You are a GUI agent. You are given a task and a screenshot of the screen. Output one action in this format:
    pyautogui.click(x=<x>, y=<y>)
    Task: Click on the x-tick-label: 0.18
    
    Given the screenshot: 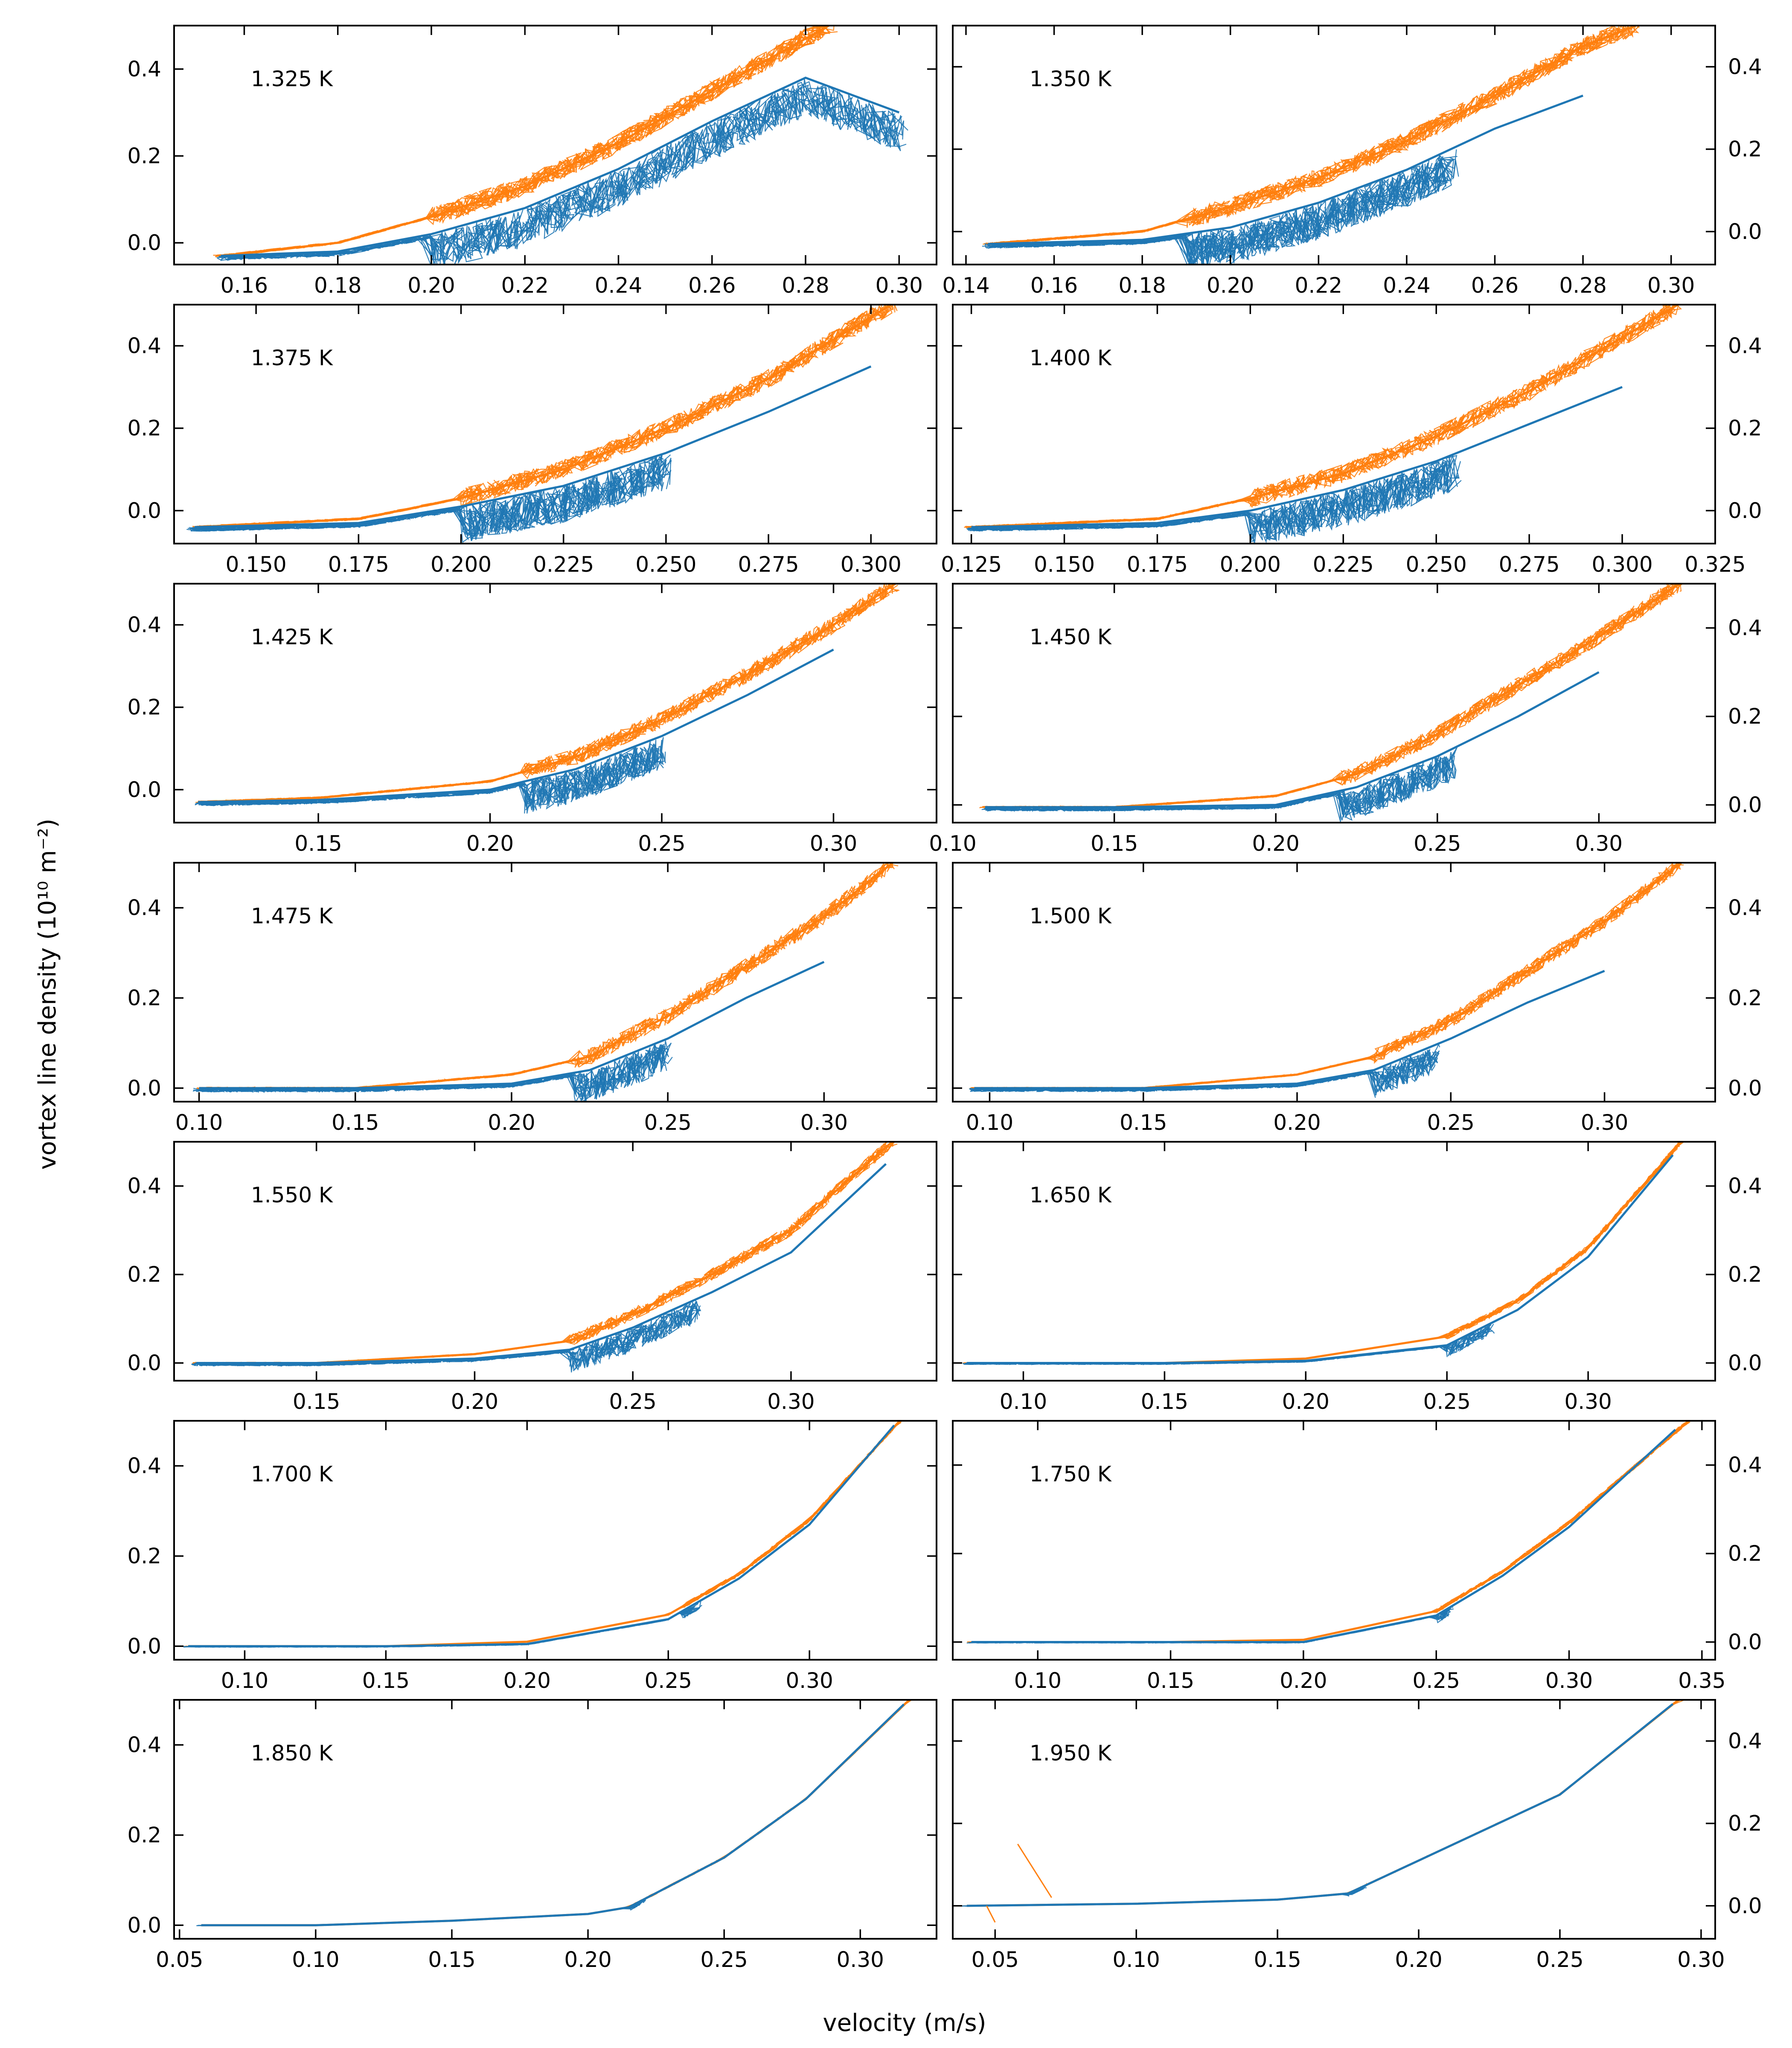 What is the action you would take?
    pyautogui.click(x=337, y=285)
    